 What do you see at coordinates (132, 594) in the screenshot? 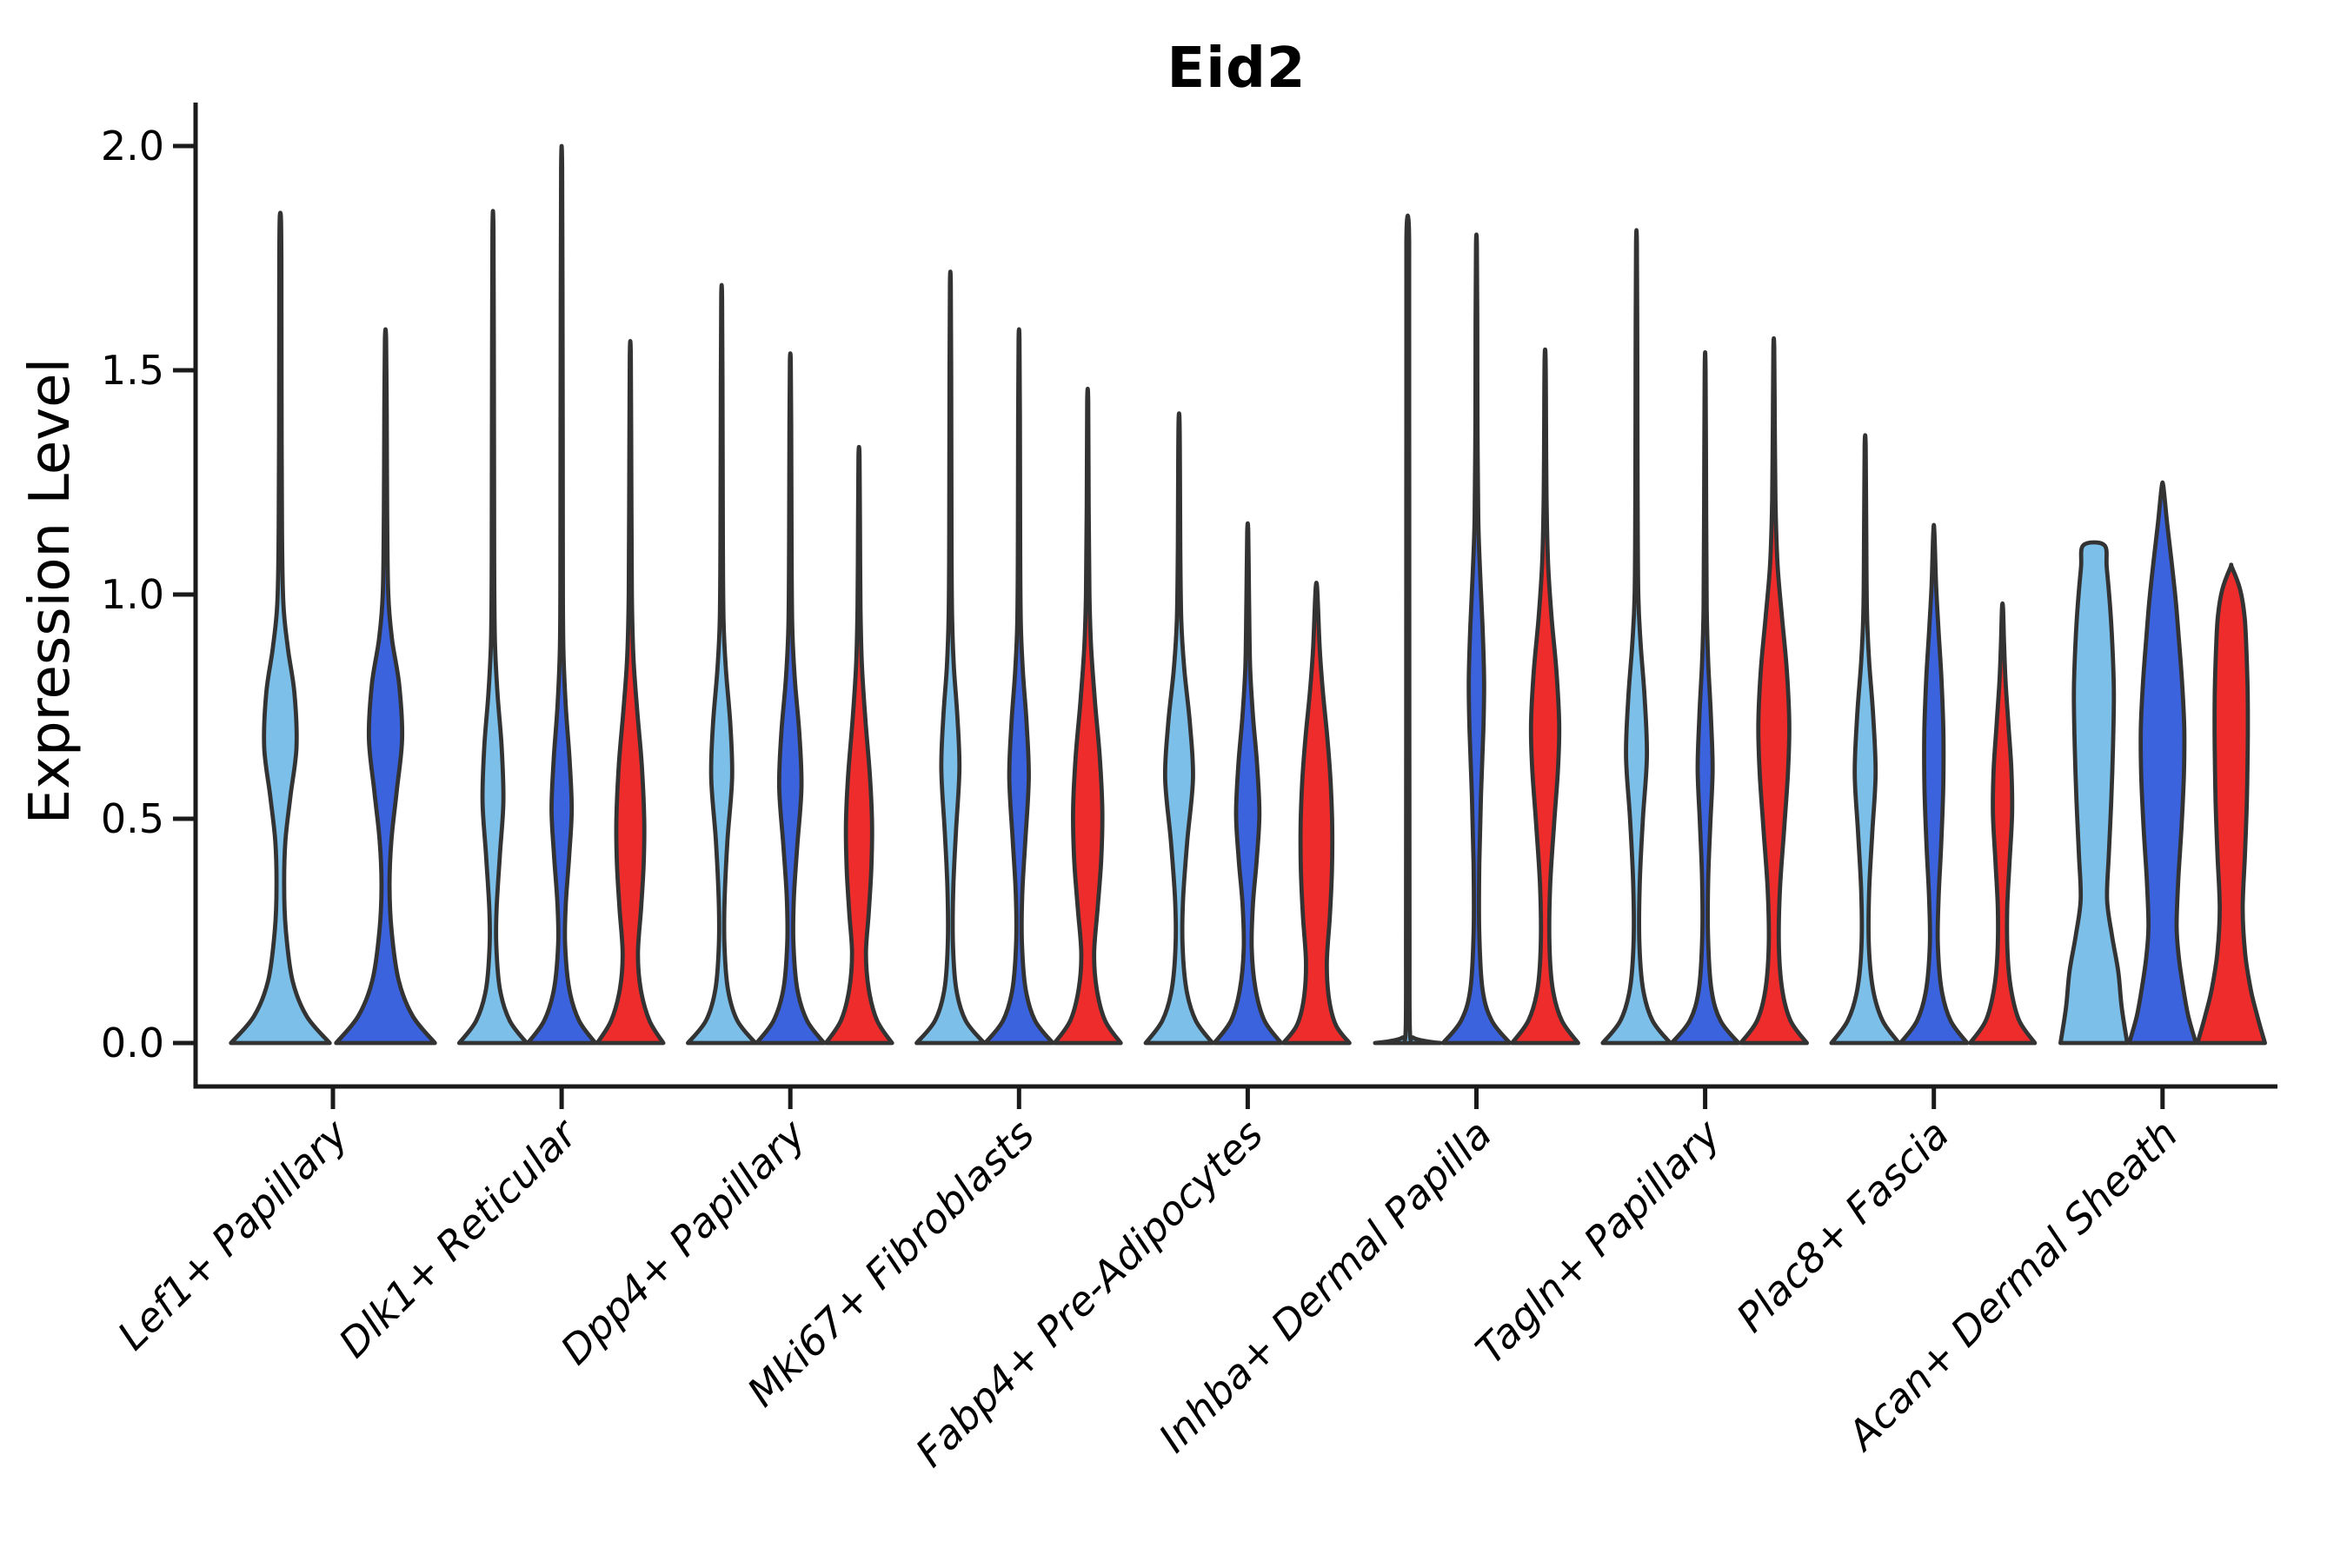
I see `y-tick-label: 1.0` at bounding box center [132, 594].